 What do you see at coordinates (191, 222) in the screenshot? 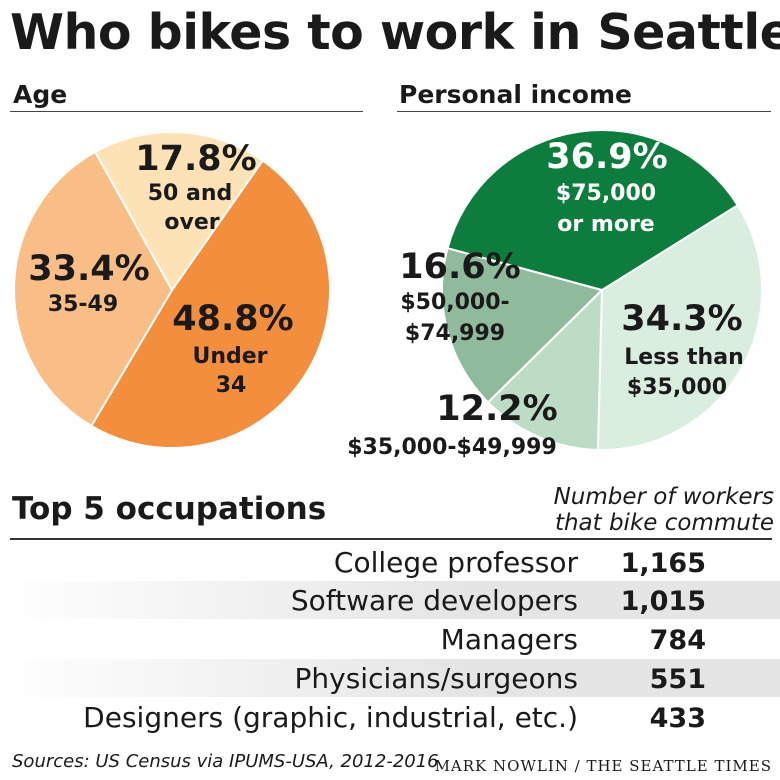
I see `age-label-50-over-l2: over` at bounding box center [191, 222].